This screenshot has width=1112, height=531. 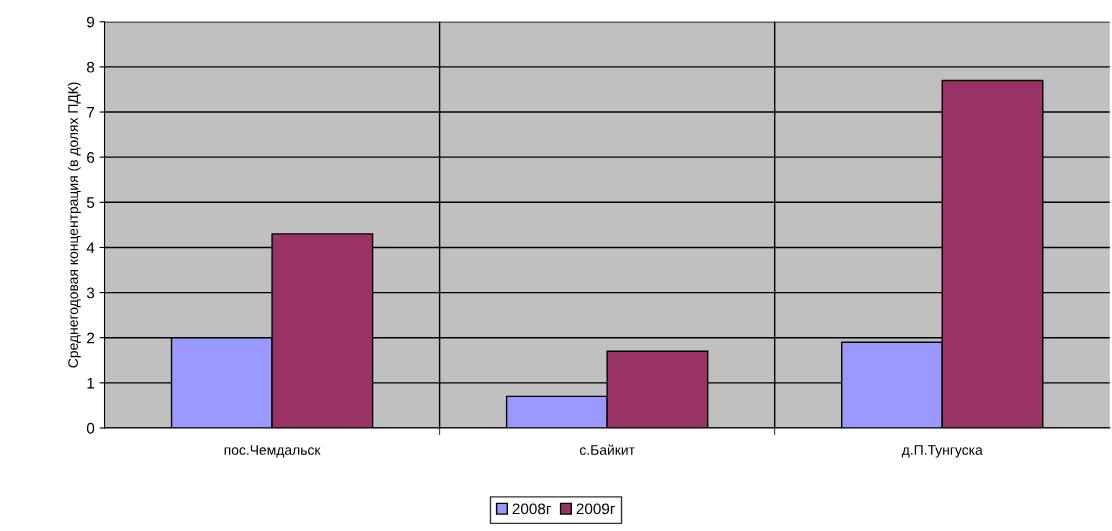 What do you see at coordinates (90, 202) in the screenshot?
I see `y-tick-label: 5` at bounding box center [90, 202].